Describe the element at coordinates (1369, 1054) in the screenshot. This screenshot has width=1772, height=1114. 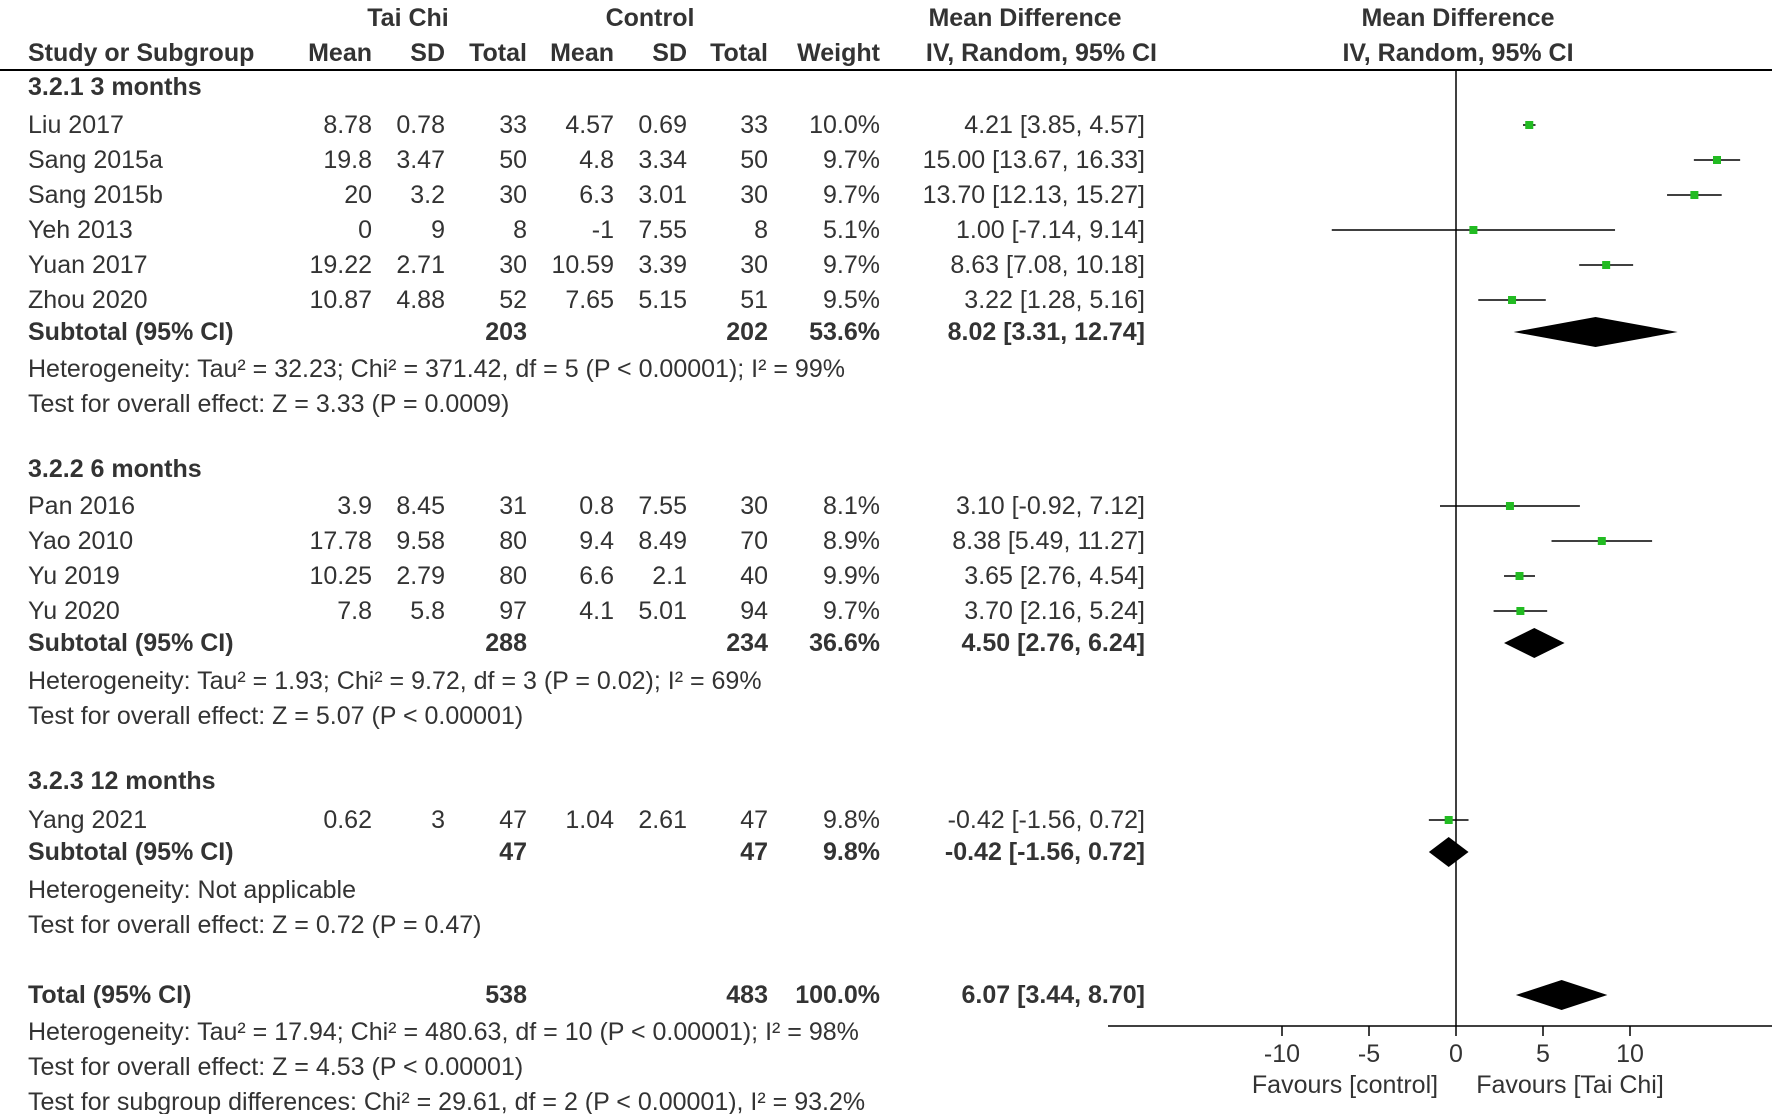
I see `x-tick-label: -5` at that location.